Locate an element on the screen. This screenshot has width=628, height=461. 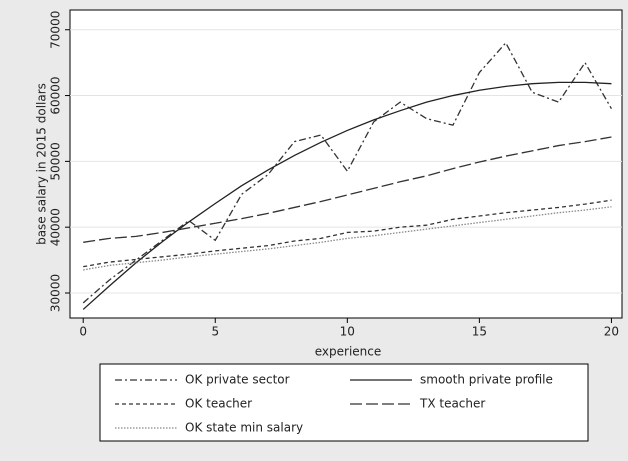
legend-label: OK private sector is located at coordinates (237, 380).